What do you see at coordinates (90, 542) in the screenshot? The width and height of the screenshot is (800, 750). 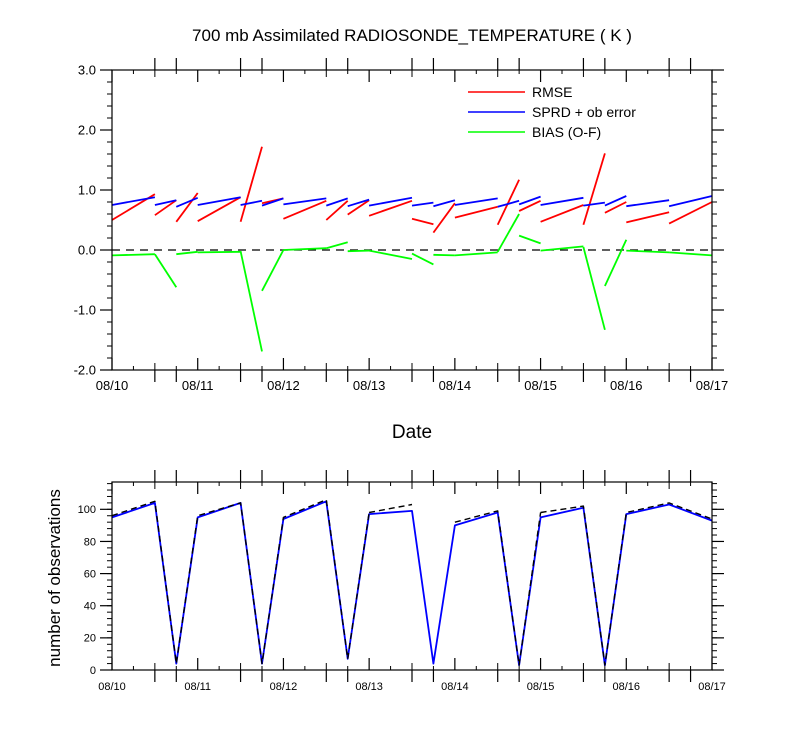 I see `y-tick-label: 80` at bounding box center [90, 542].